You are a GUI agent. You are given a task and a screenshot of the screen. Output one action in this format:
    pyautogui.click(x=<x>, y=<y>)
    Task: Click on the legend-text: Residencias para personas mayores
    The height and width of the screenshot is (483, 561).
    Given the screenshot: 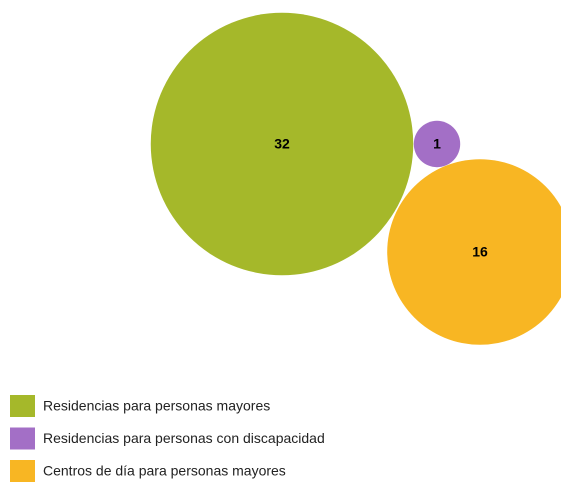 What is the action you would take?
    pyautogui.click(x=156, y=406)
    